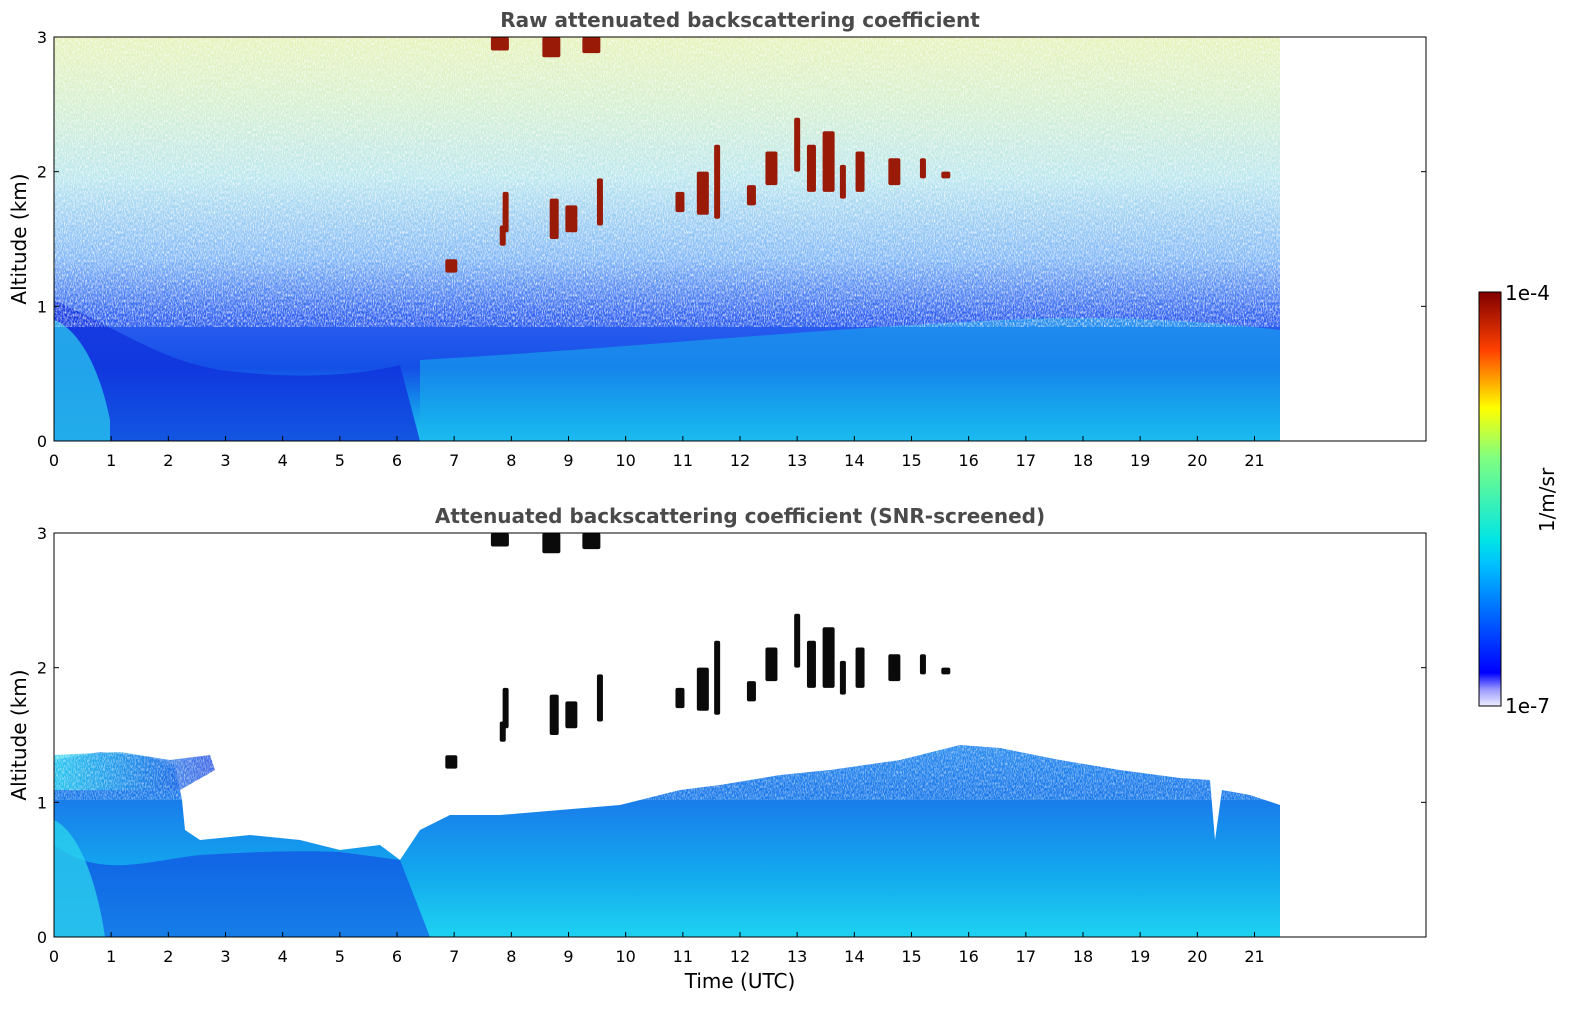 The width and height of the screenshot is (1595, 1020). Describe the element at coordinates (42, 441) in the screenshot. I see `top-y-tick-label: 0` at that location.